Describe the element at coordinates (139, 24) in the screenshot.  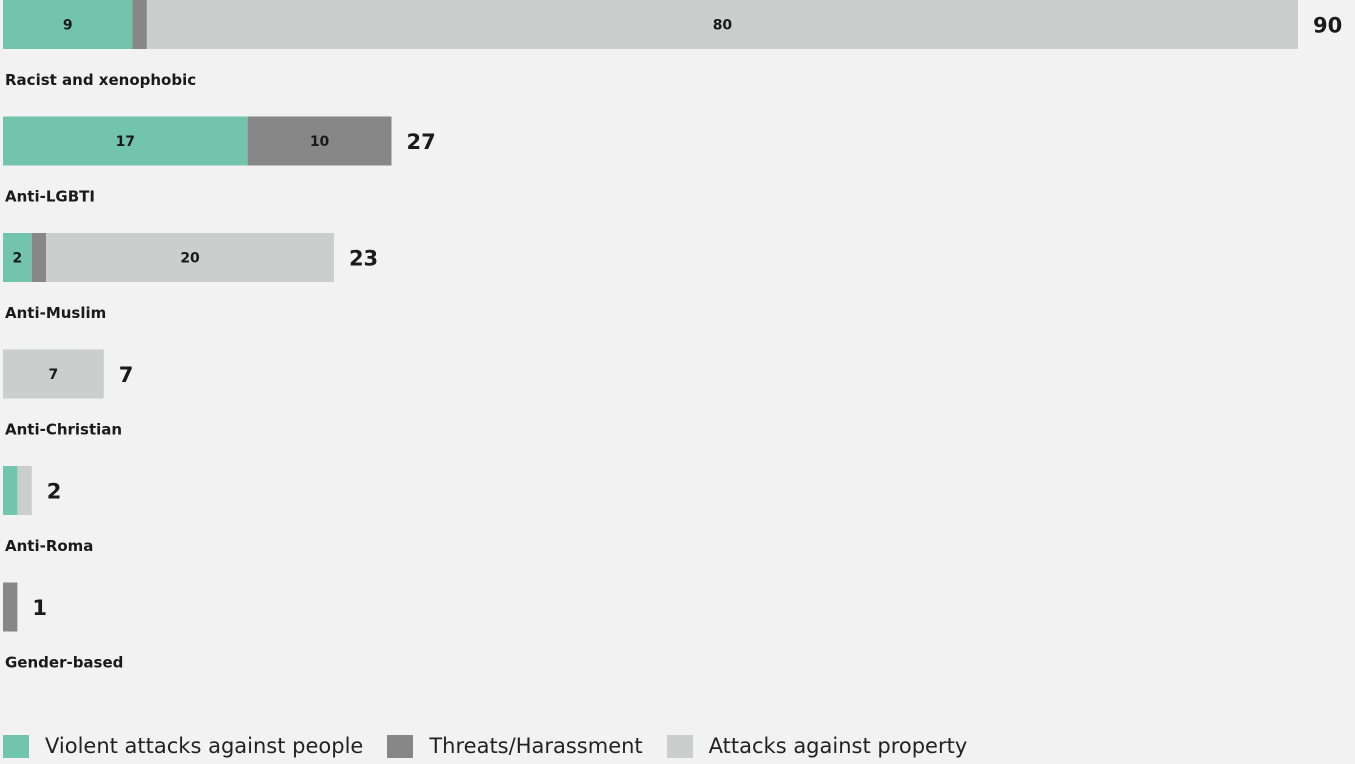
I see `bar-racist-and-xenophobic-threats-harassment` at that location.